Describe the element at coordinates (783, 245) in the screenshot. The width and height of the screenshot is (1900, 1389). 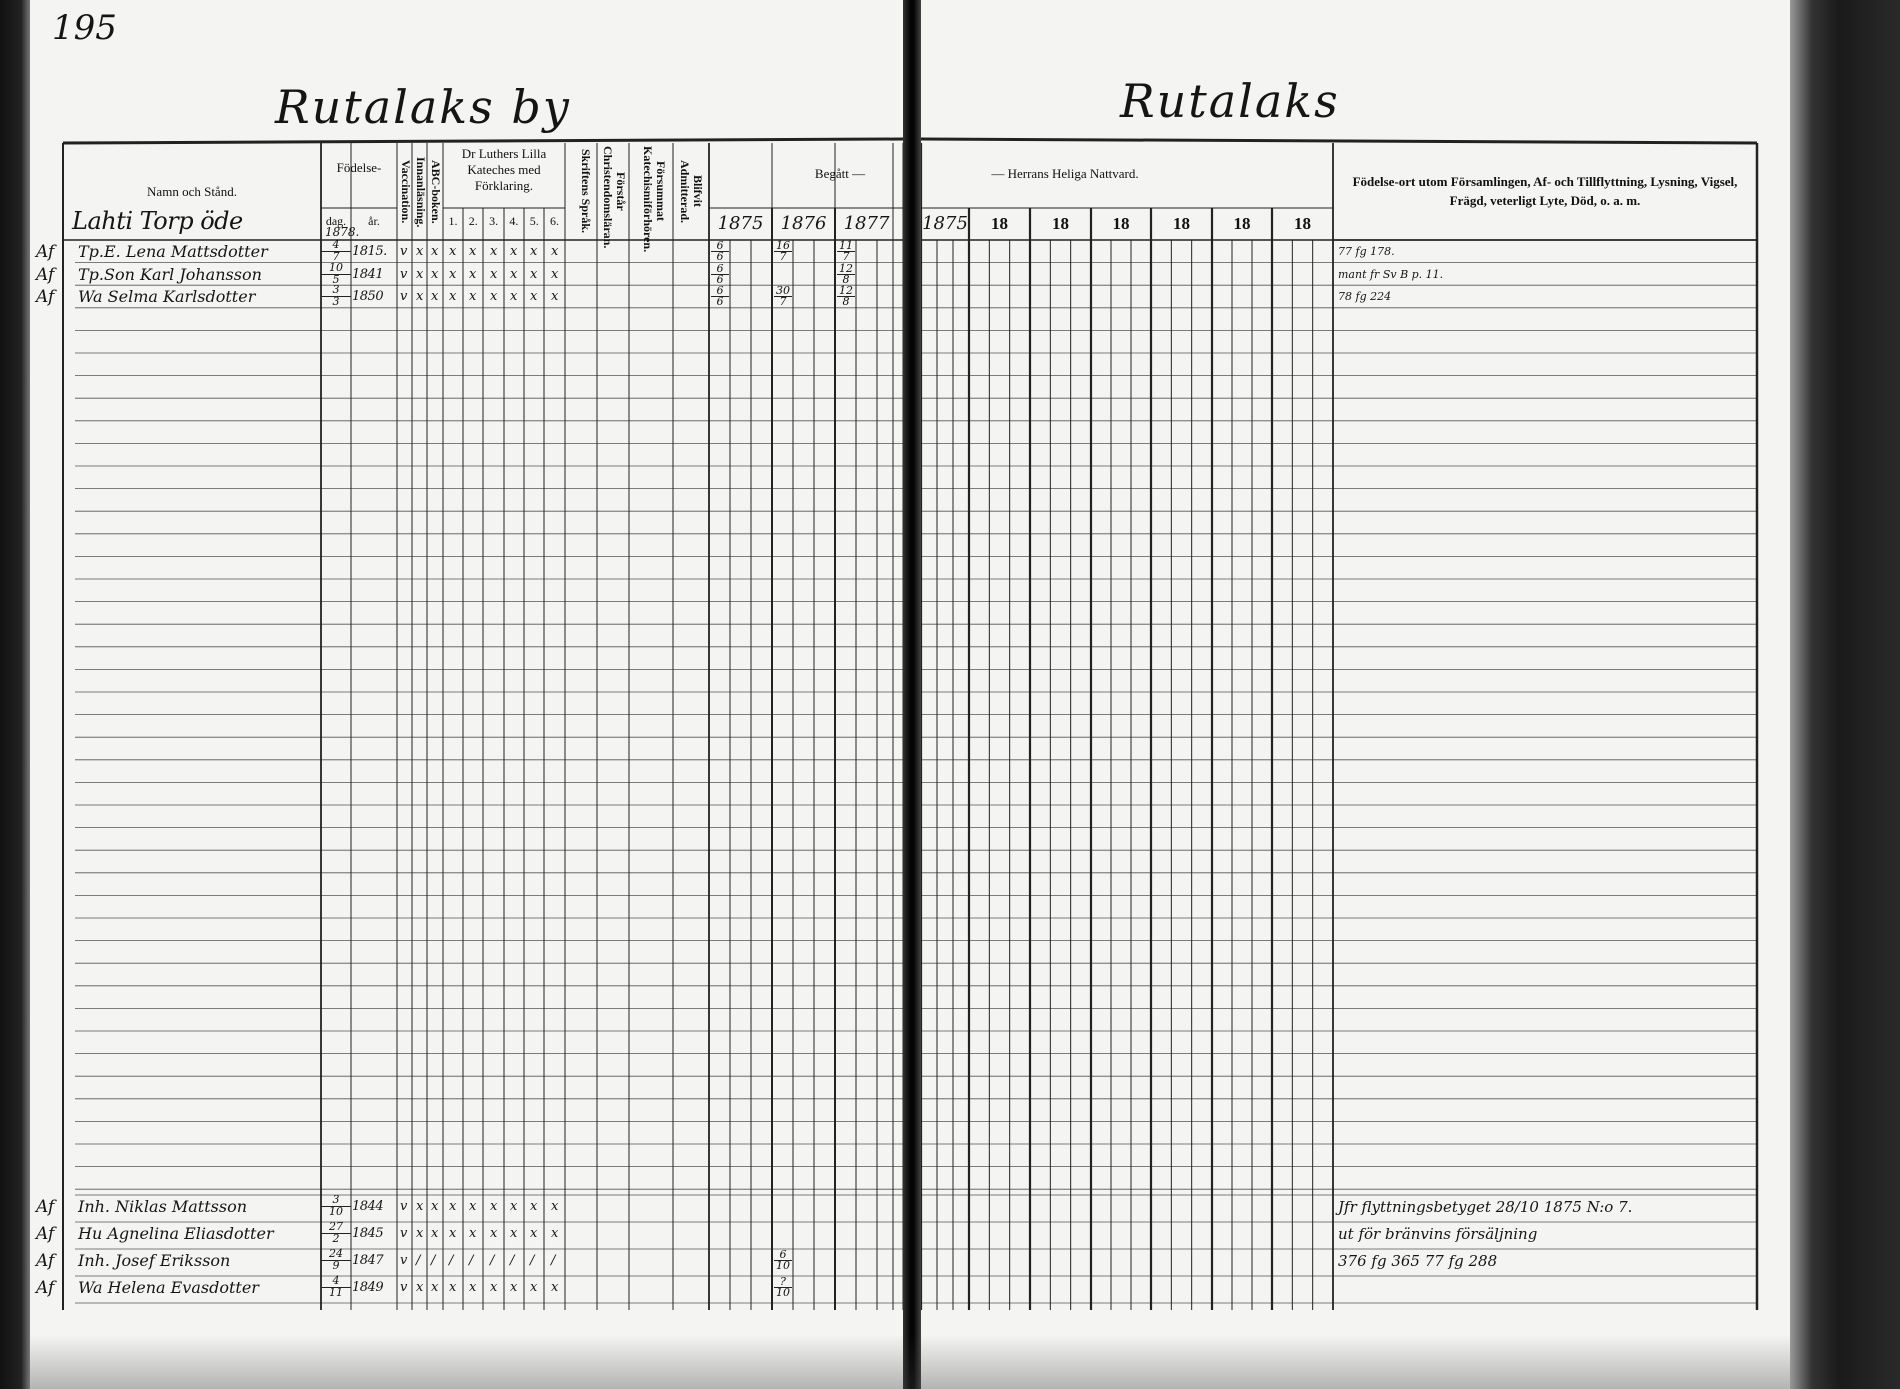
I see `communion-day: 16` at that location.